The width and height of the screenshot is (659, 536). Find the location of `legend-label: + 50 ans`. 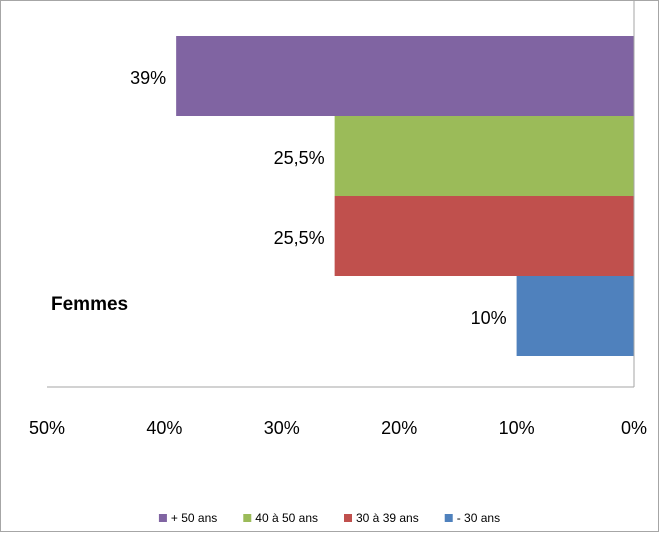

legend-label: + 50 ans is located at coordinates (194, 518).